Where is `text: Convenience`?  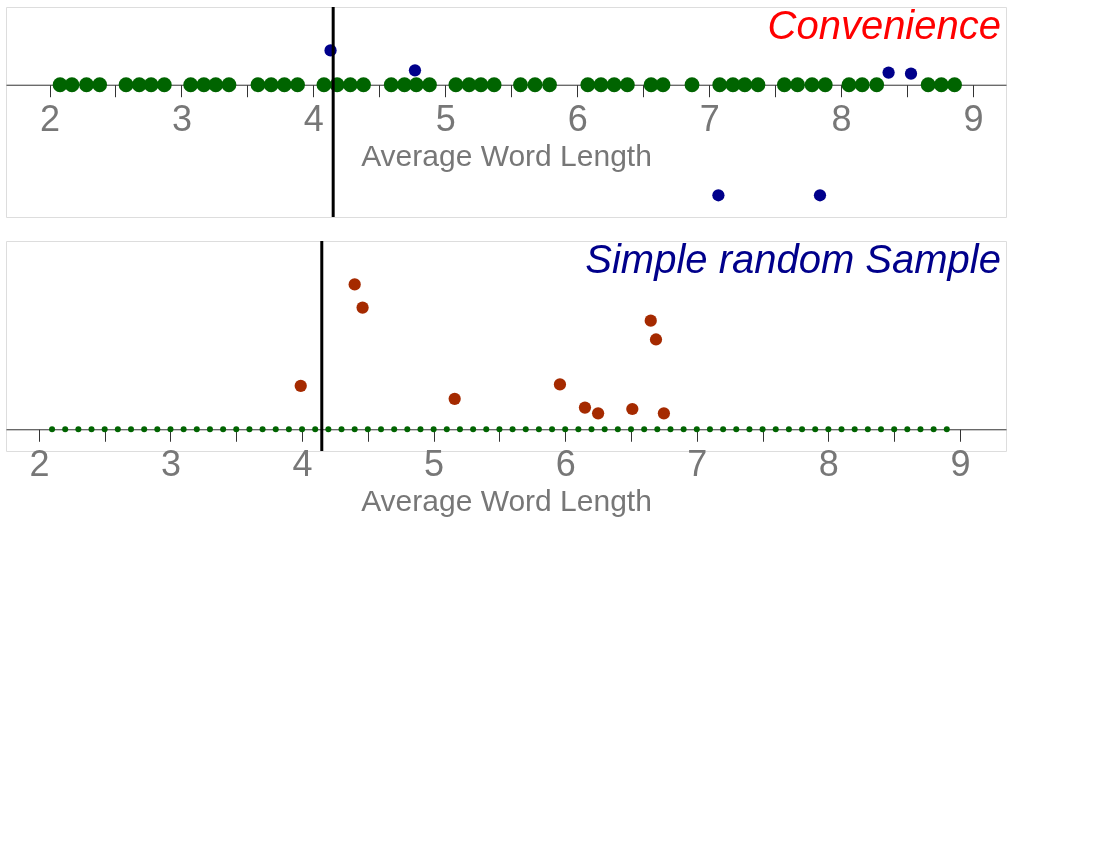
text: Convenience is located at coordinates (884, 25).